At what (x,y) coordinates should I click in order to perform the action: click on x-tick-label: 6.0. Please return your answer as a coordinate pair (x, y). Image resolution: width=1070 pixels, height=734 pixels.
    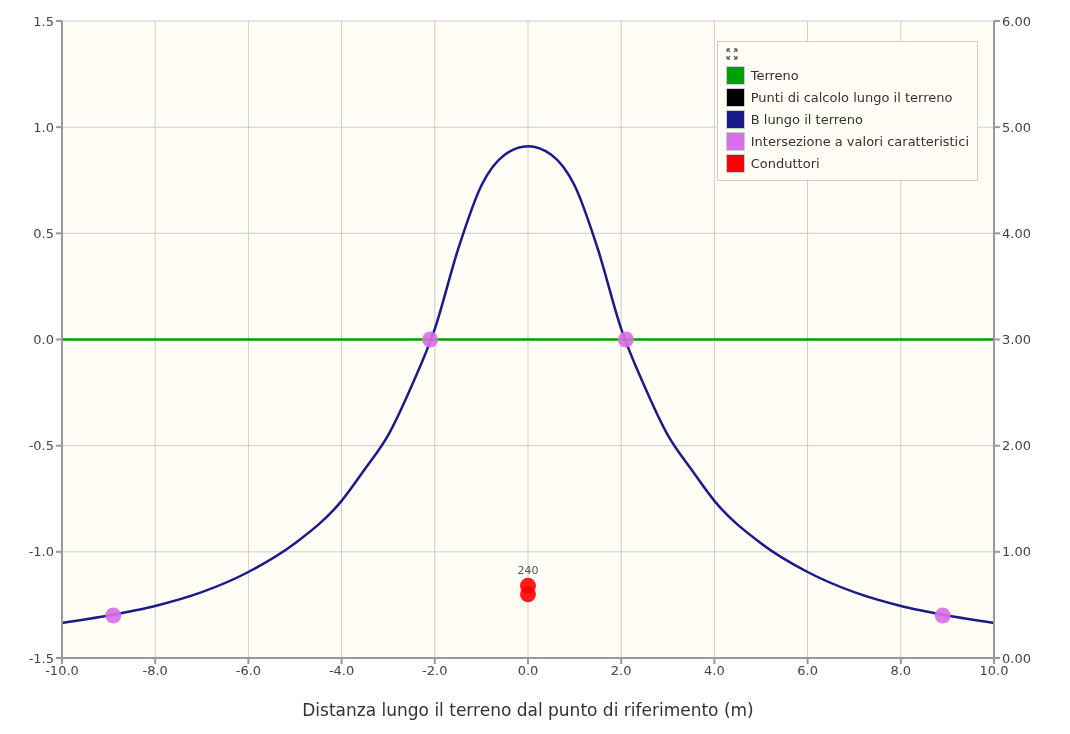
    Looking at the image, I should click on (807, 671).